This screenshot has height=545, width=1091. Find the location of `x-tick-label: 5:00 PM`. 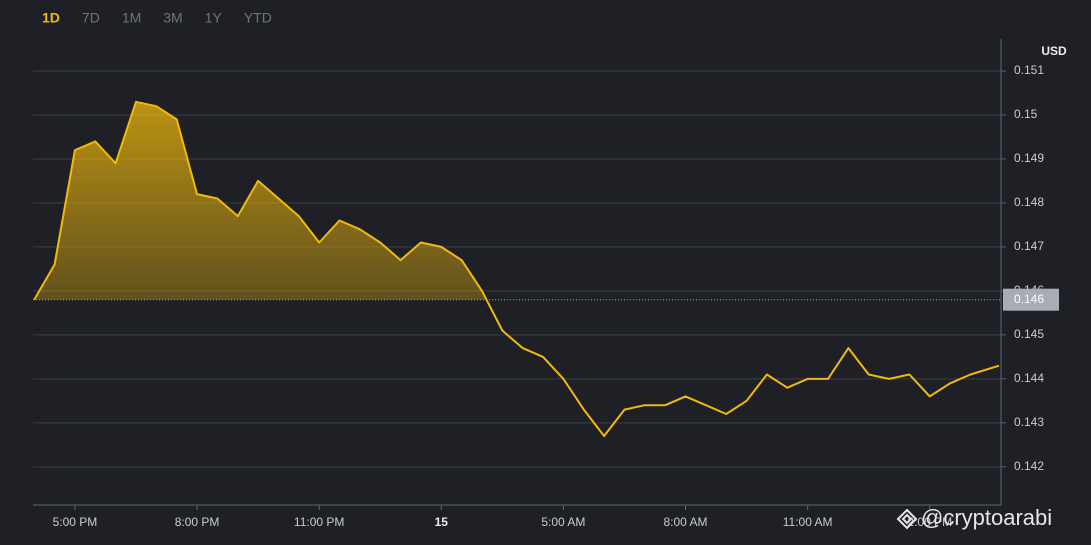

x-tick-label: 5:00 PM is located at coordinates (75, 522).